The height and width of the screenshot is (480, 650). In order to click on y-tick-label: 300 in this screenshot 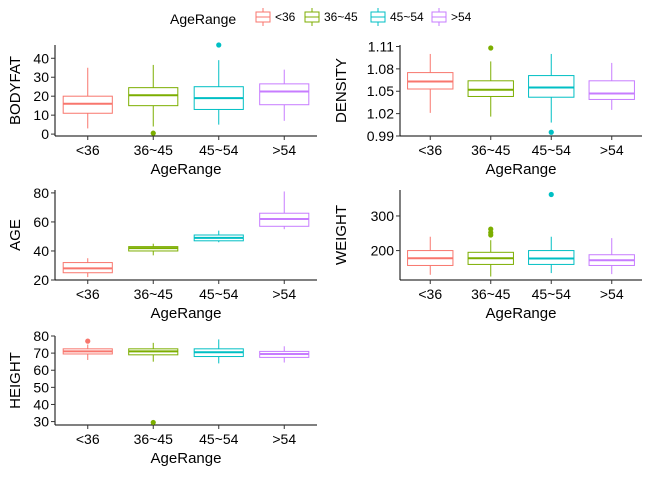, I will do `click(383, 216)`.